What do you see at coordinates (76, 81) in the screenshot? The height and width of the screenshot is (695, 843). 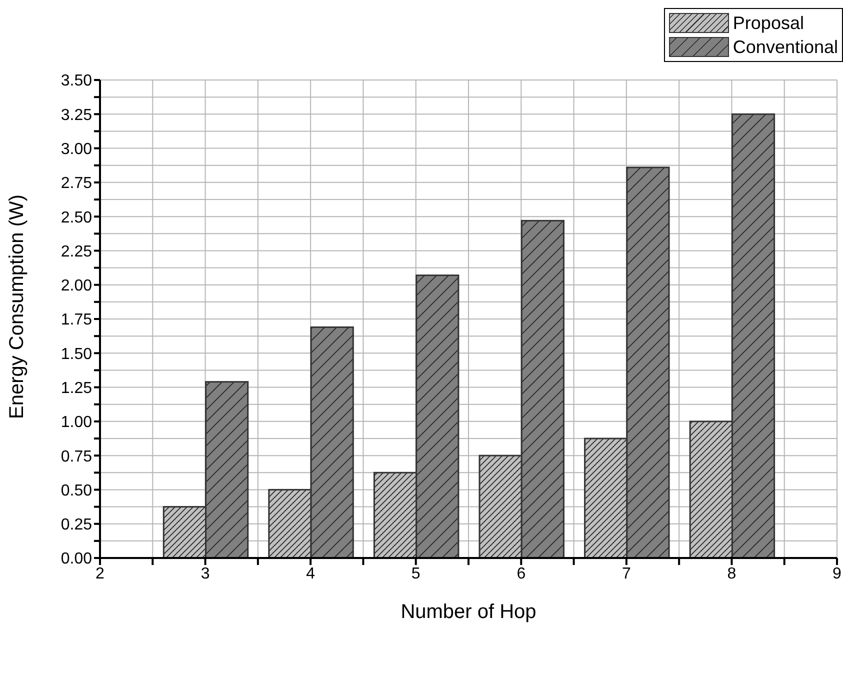 I see `y-tick-label: 3.50` at bounding box center [76, 81].